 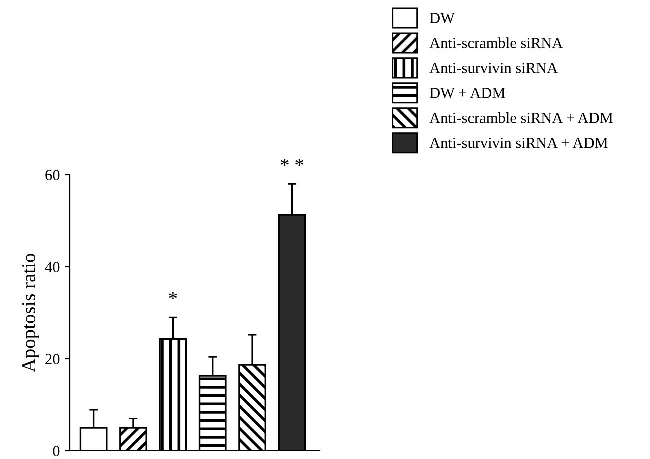 What do you see at coordinates (497, 43) in the screenshot?
I see `legend-label: Anti-scramble siRNA` at bounding box center [497, 43].